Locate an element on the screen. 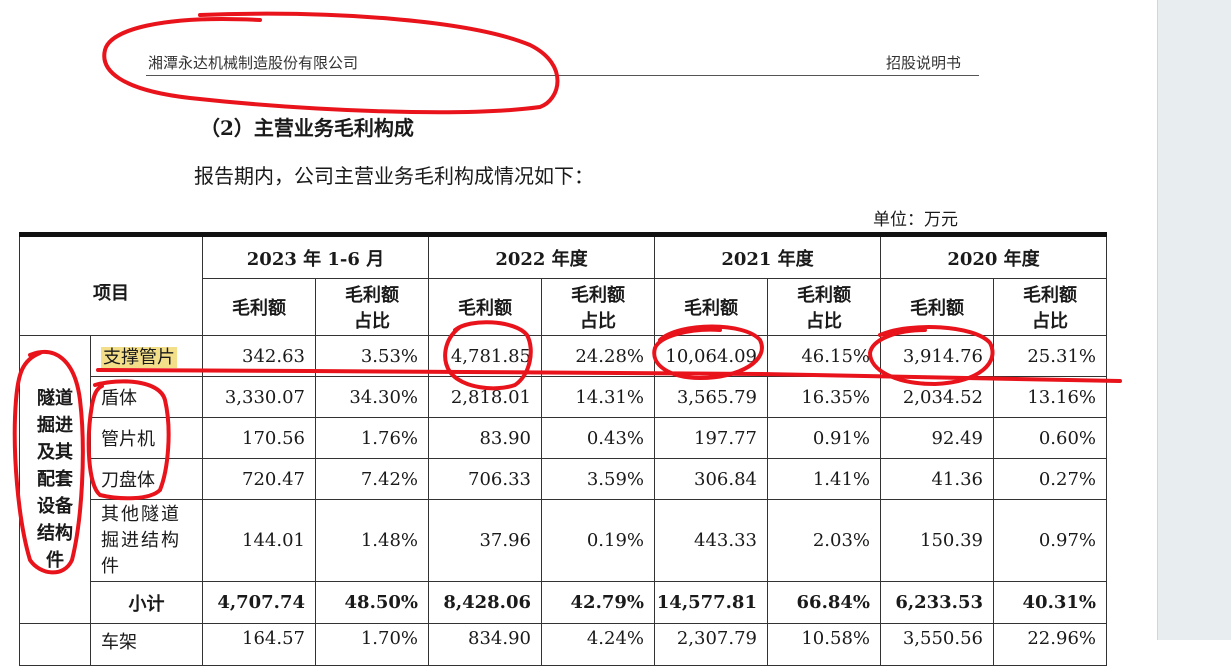 The height and width of the screenshot is (666, 1231). cell: 22.96% is located at coordinates (1050, 644).